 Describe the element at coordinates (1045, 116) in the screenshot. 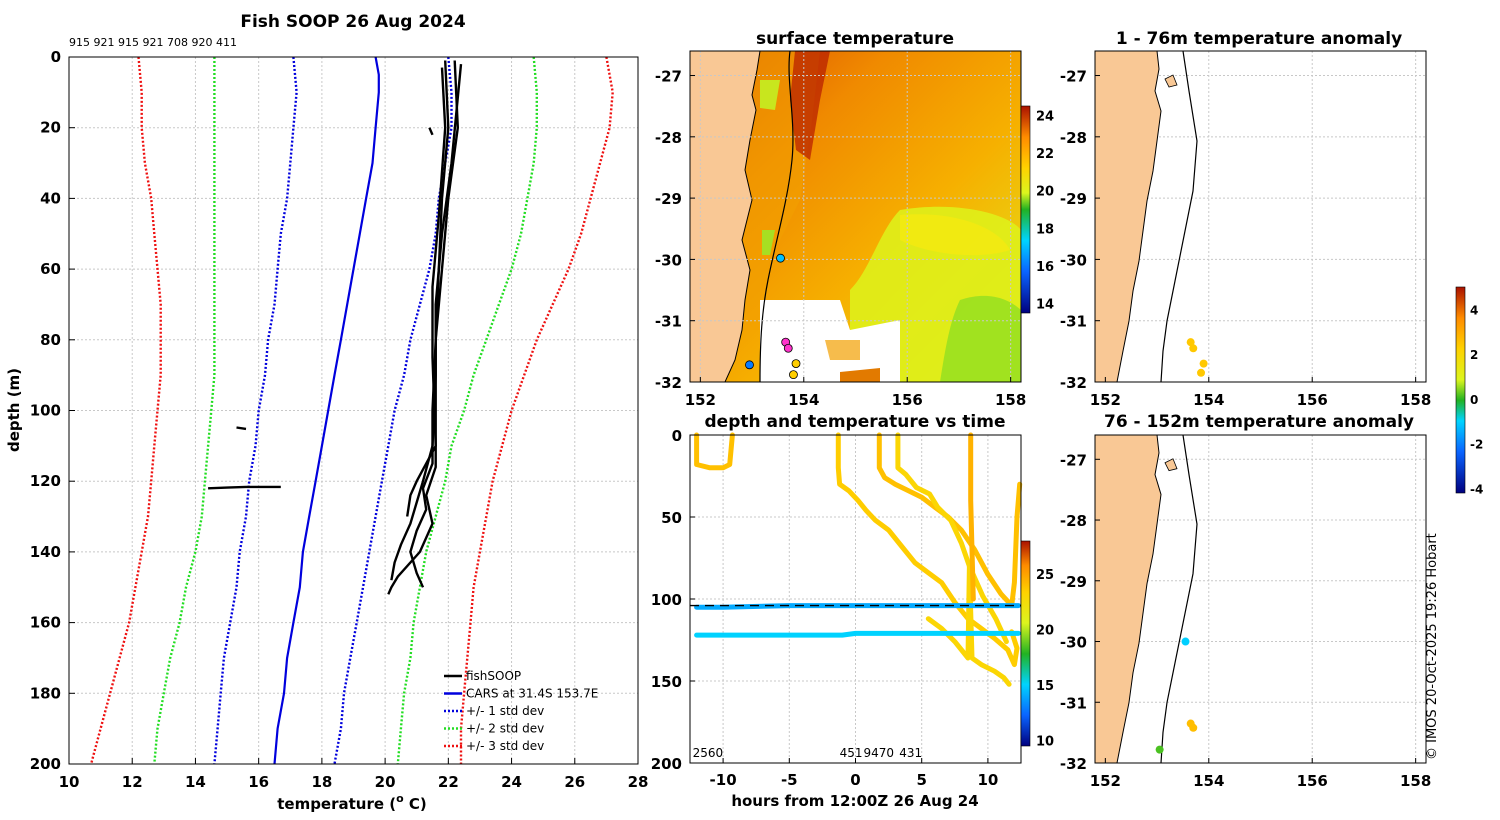

I see `sst-colorbar-label: 24` at that location.